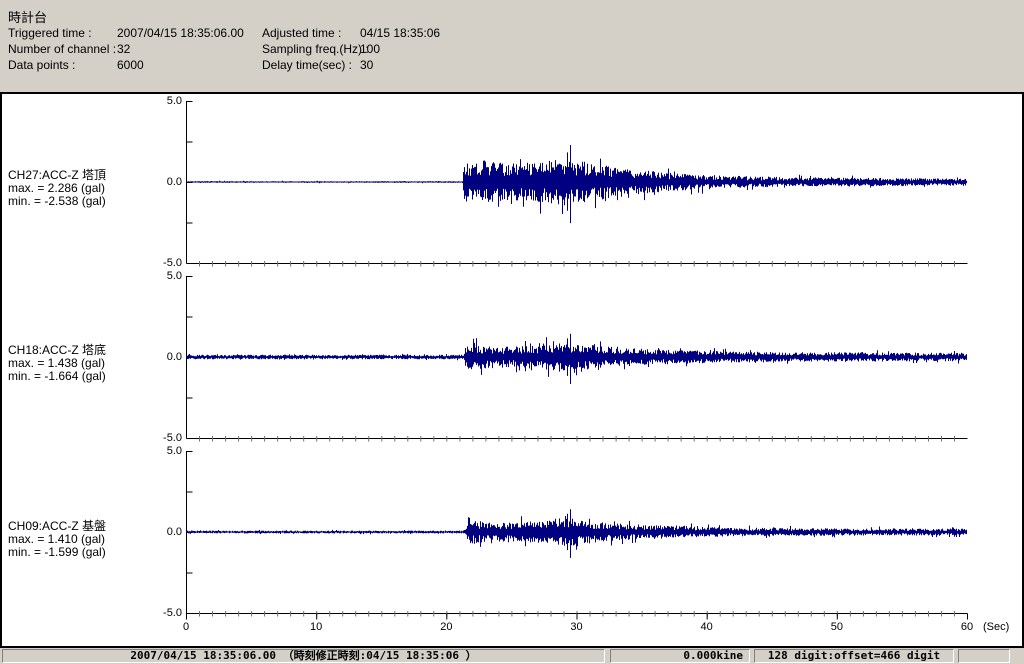  What do you see at coordinates (367, 65) in the screenshot?
I see `delay-time-value: 30` at bounding box center [367, 65].